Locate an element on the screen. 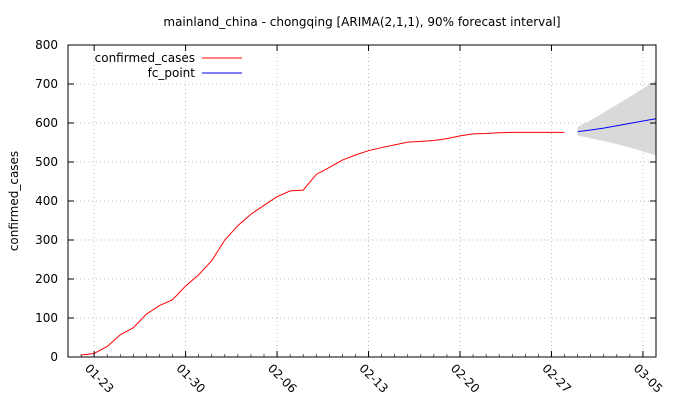 Image resolution: width=680 pixels, height=400 pixels. y-tick-label: 0 is located at coordinates (54, 357).